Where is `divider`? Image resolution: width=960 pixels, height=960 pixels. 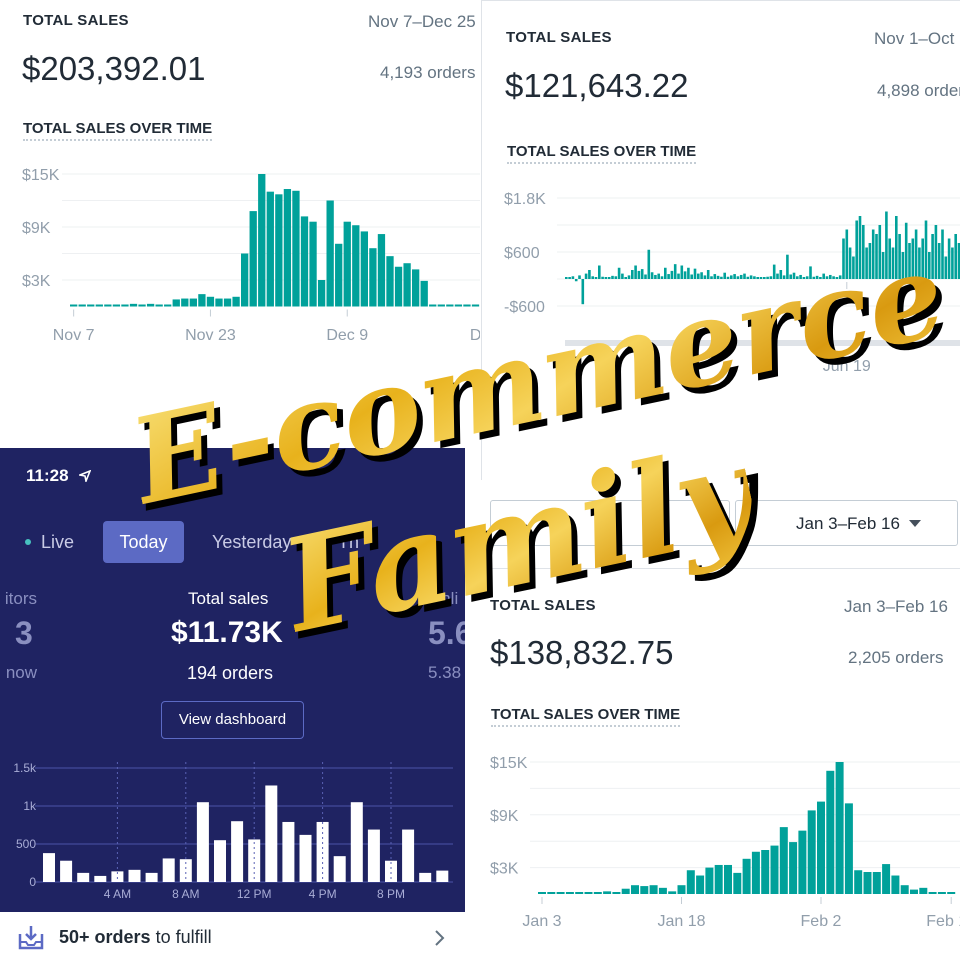
divider is located at coordinates (720, 568).